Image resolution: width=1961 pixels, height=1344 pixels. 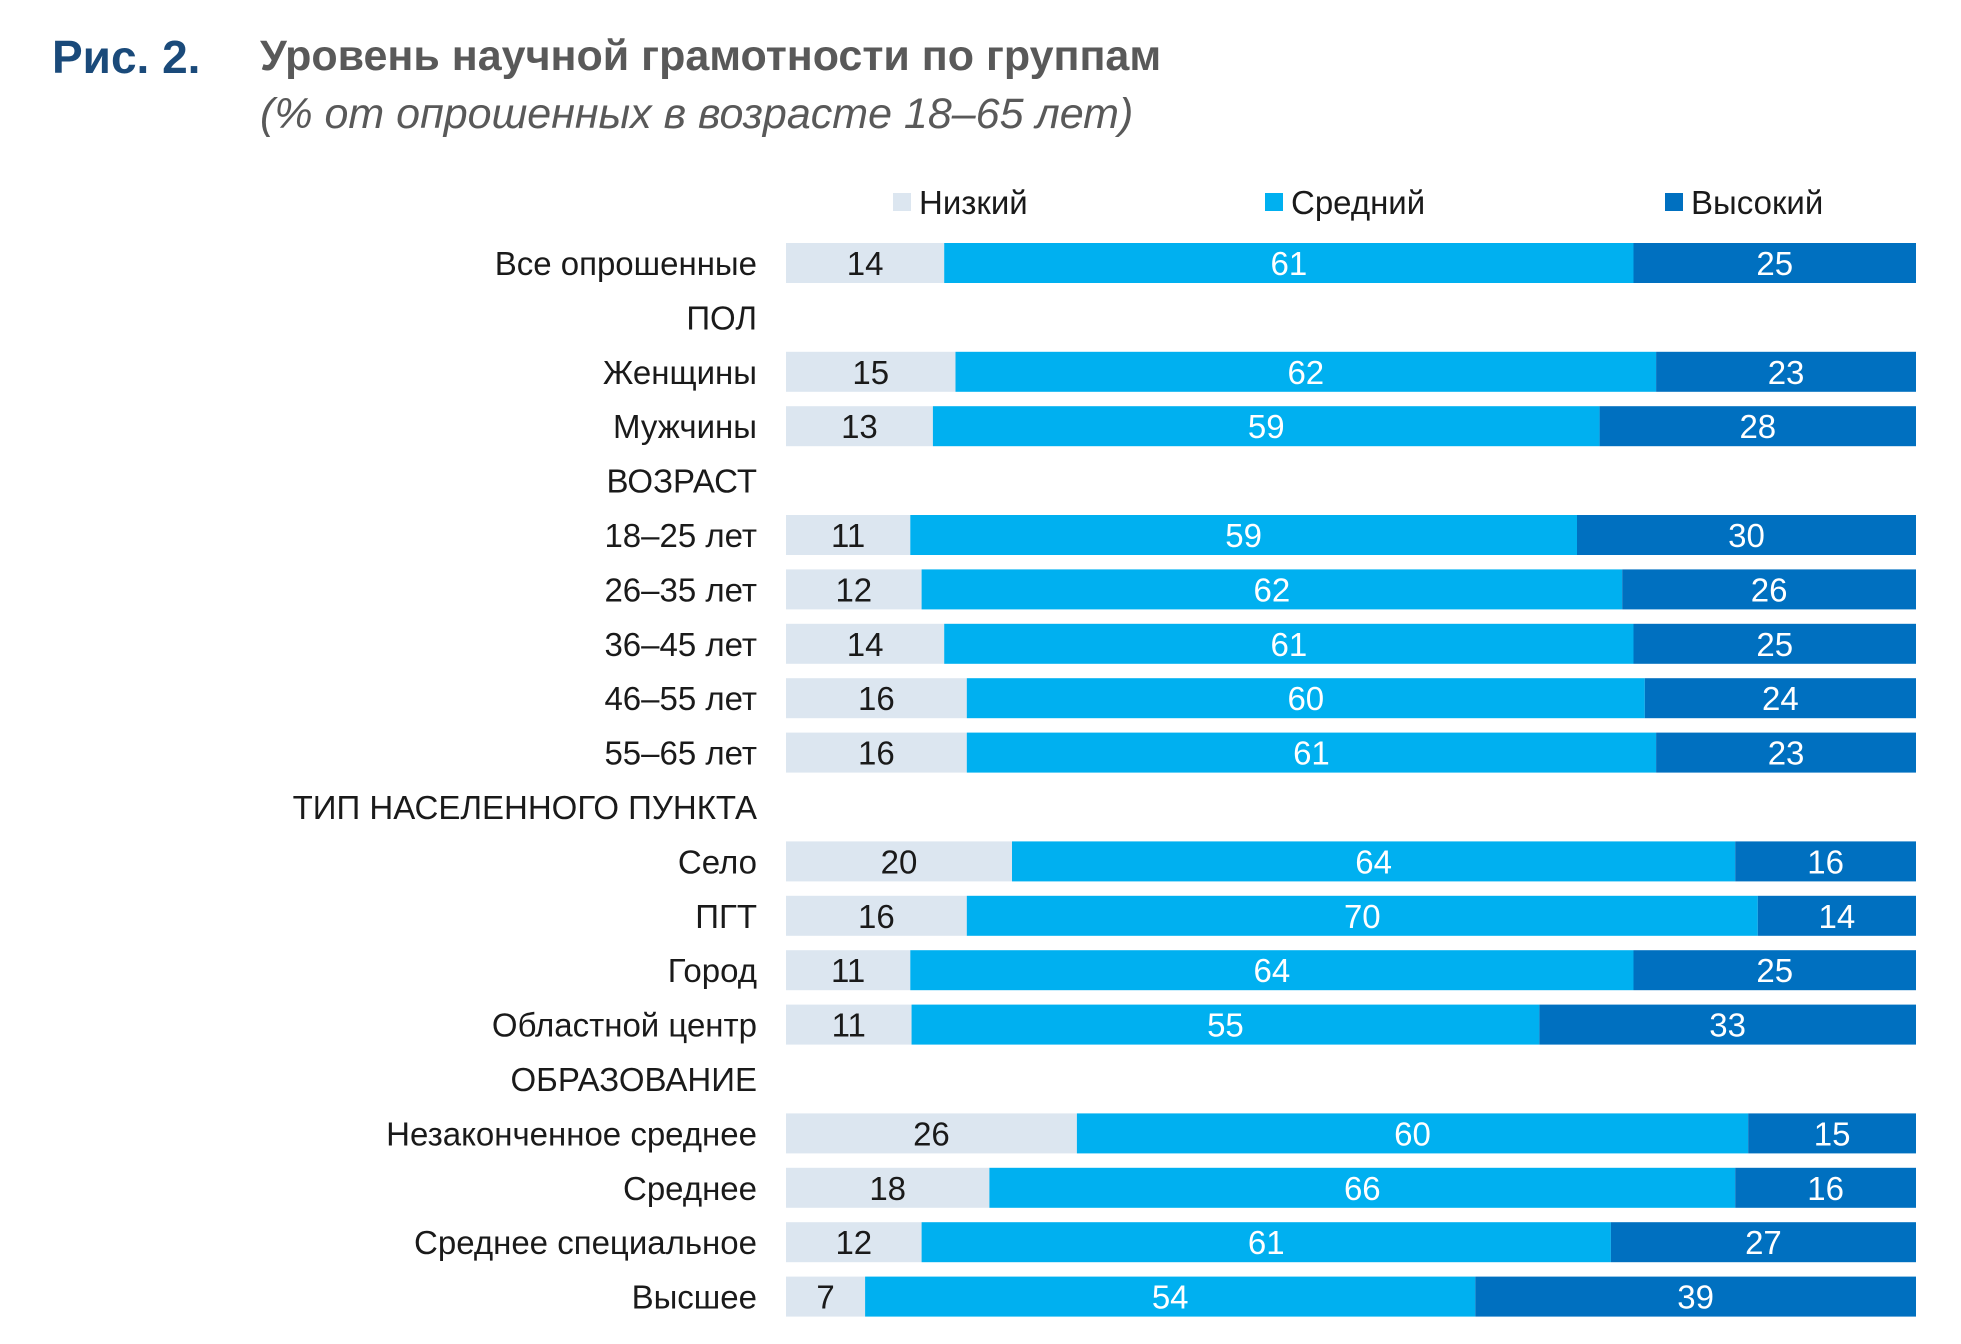 I want to click on row-label: Высшее, so click(x=694, y=1297).